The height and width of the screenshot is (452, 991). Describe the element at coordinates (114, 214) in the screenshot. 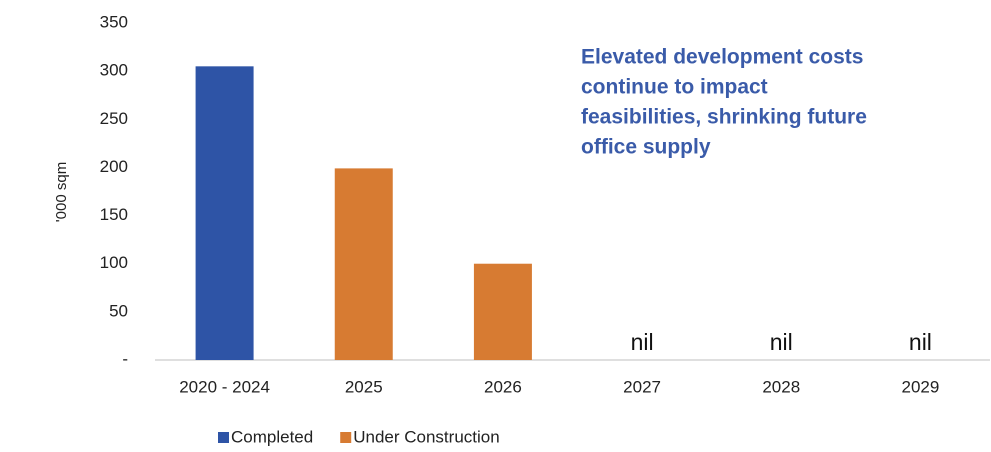

I see `y-tick-label: 150` at that location.